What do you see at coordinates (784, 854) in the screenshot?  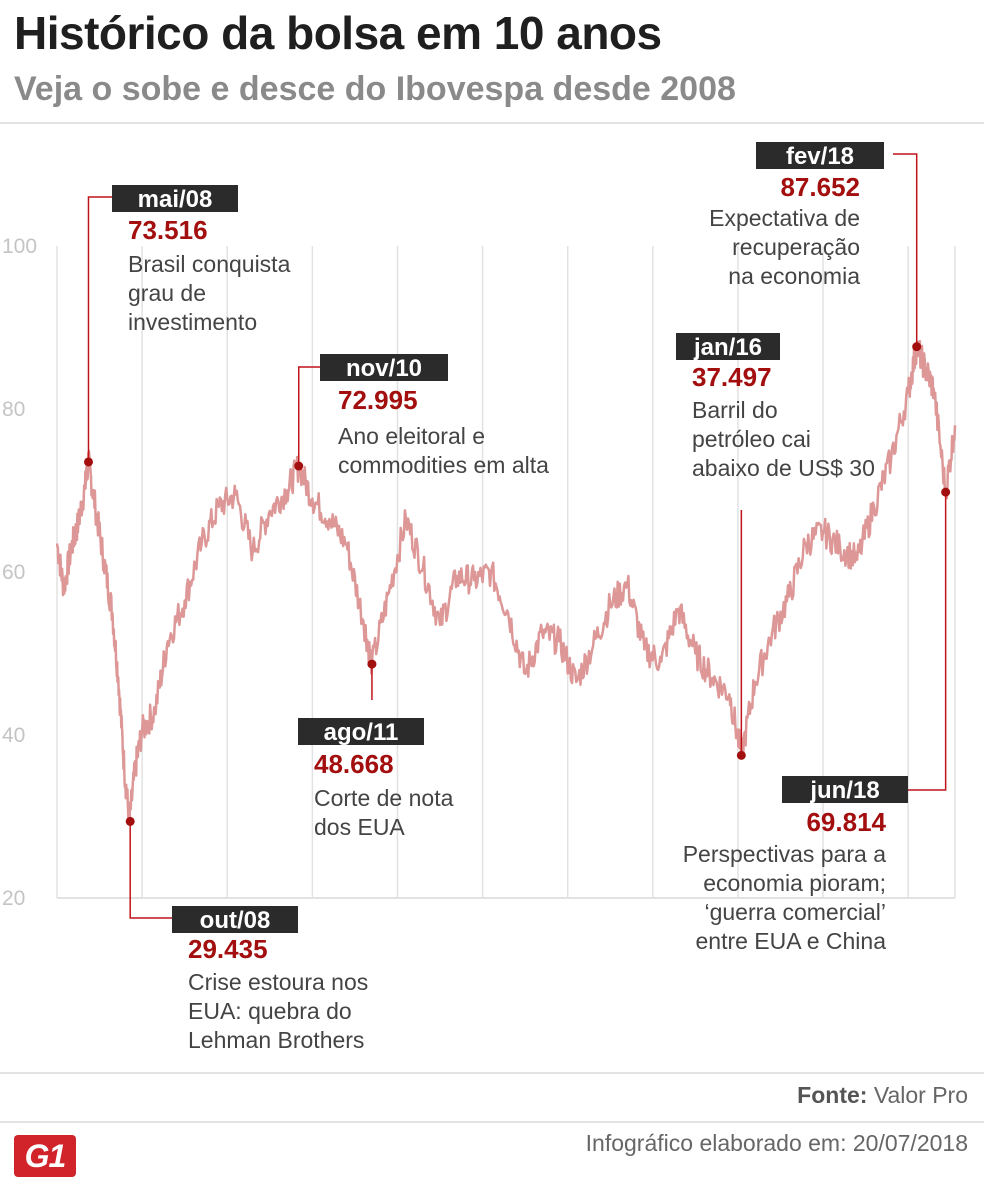 I see `annotation-description: Perspectivas para a` at bounding box center [784, 854].